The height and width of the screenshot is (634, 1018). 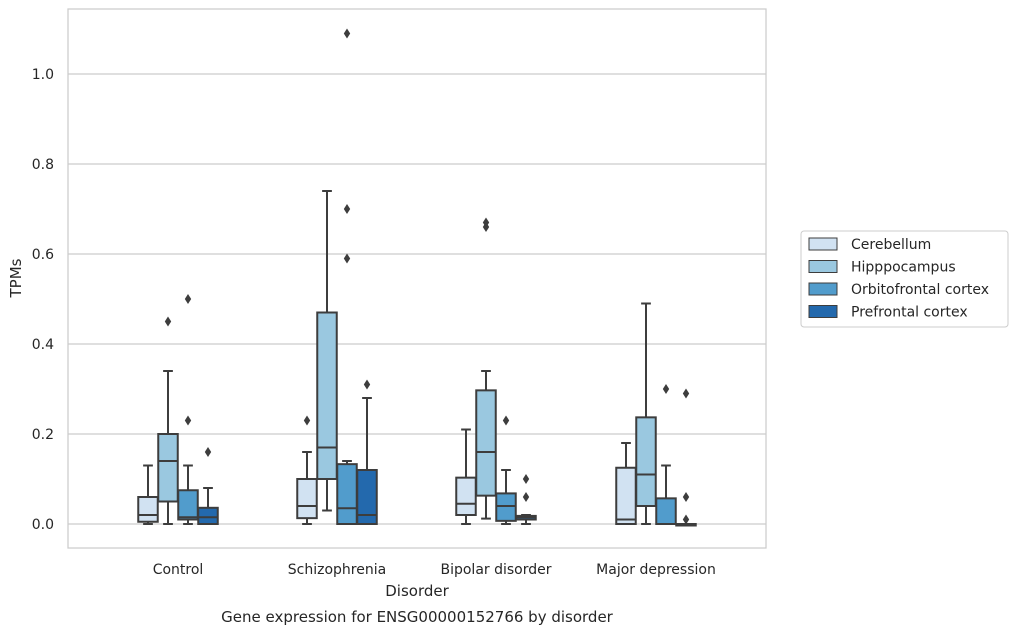 I want to click on legend-label: Prefrontal cortex, so click(x=909, y=313).